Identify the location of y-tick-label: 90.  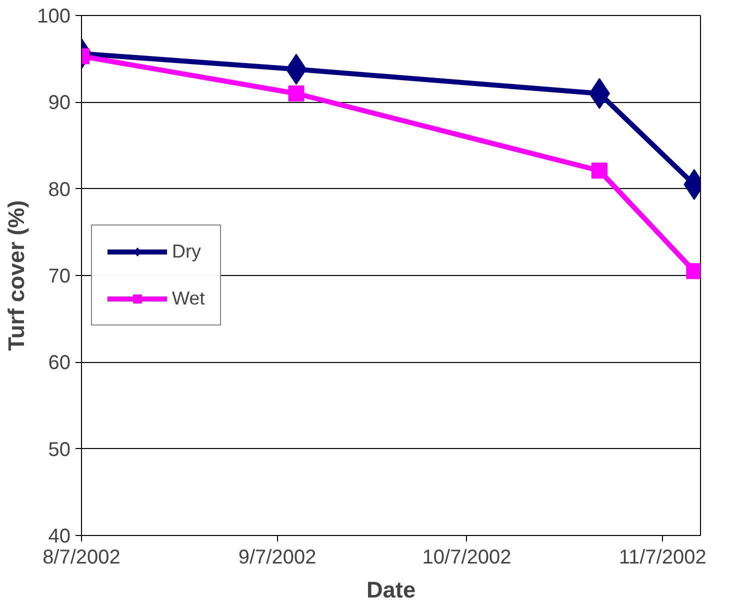
(59, 103).